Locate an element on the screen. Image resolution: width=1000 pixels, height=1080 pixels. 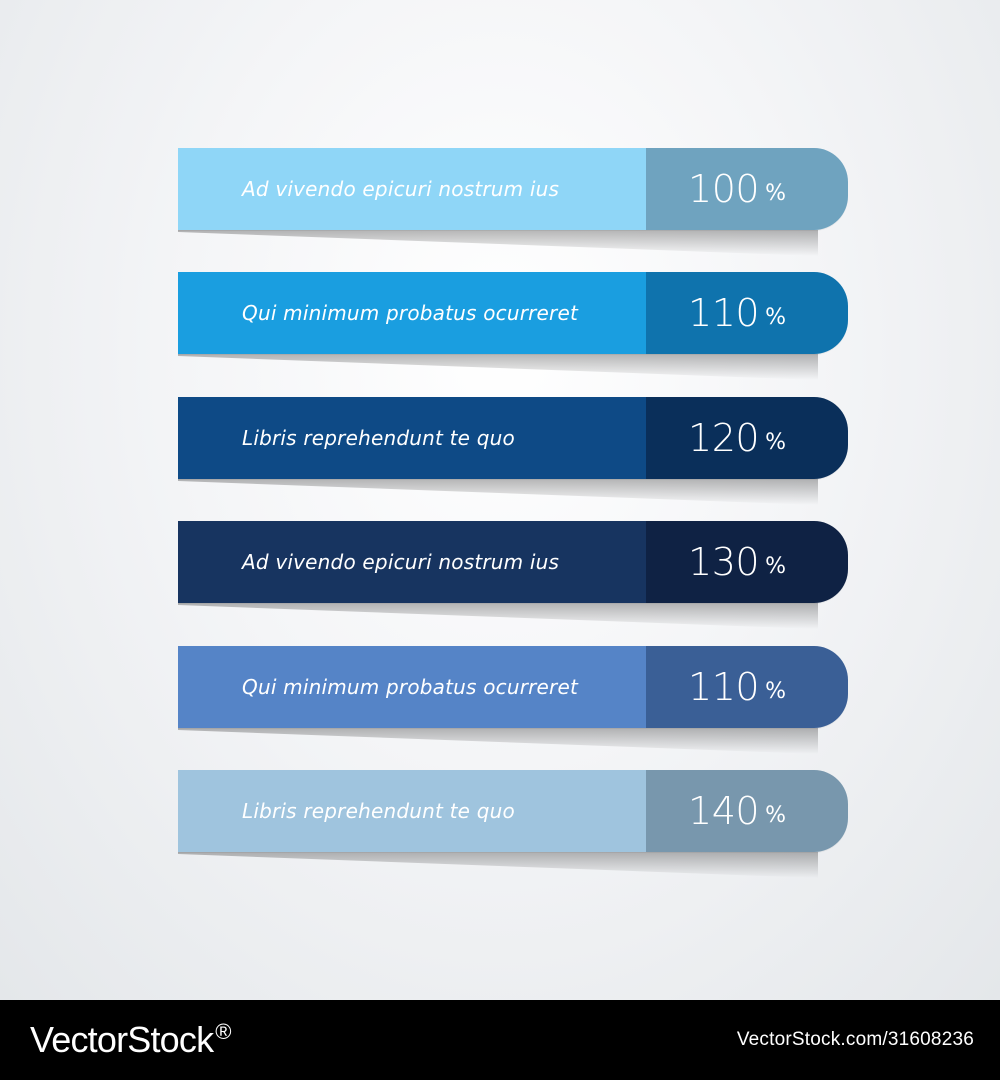
bar-value: 140 is located at coordinates (724, 811).